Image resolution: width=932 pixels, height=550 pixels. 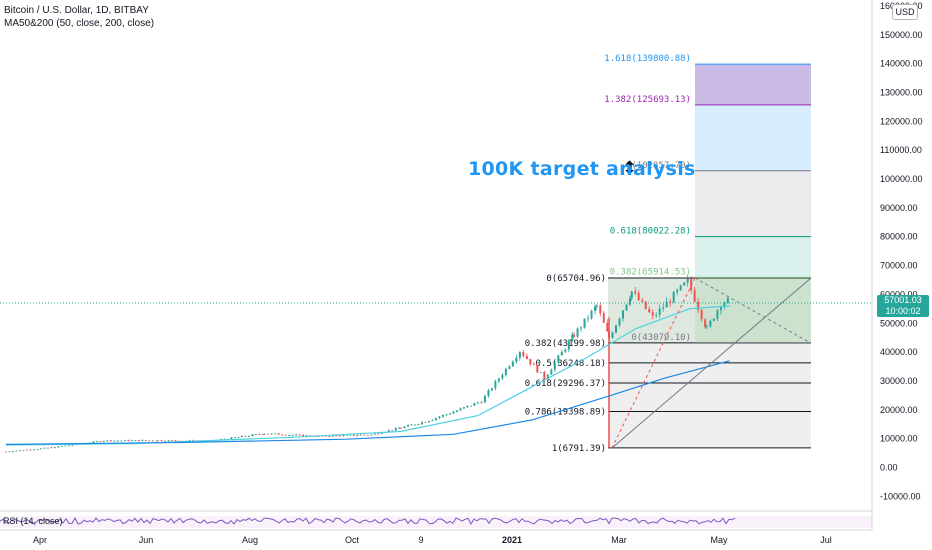 I want to click on bar-countdown: 10:00:02, so click(x=903, y=311).